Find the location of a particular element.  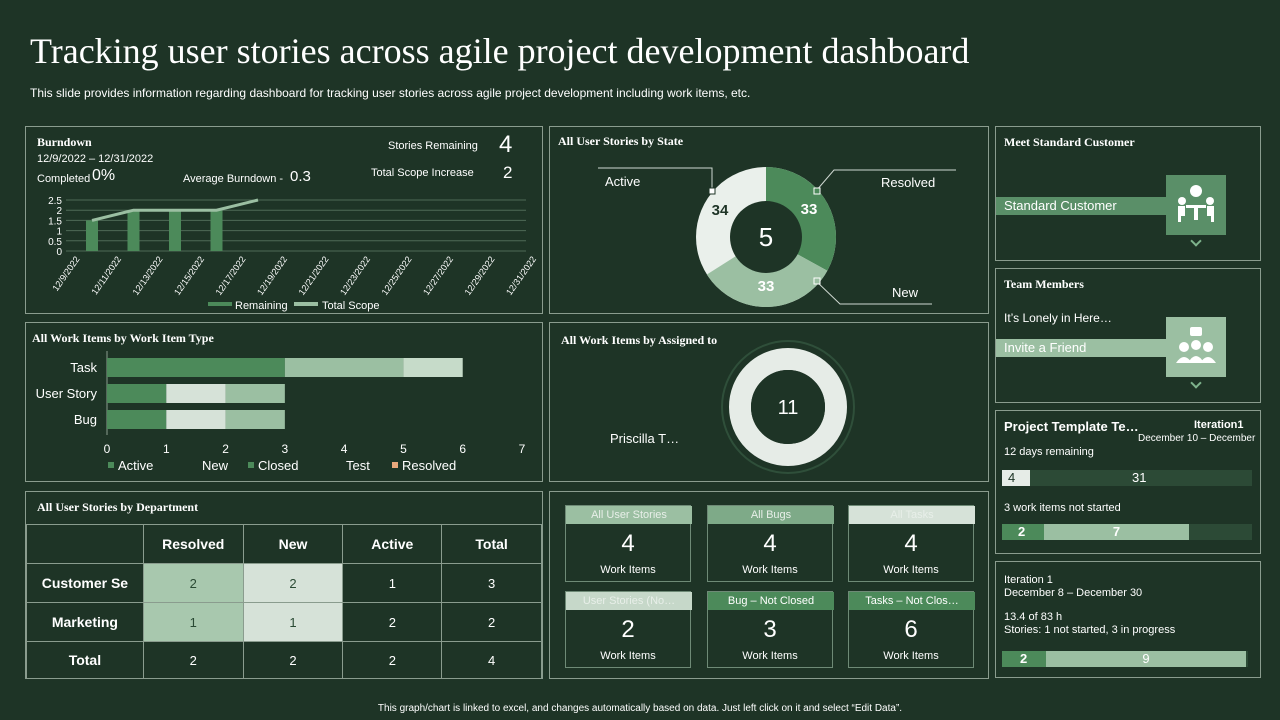

customer-chevron-down-icon is located at coordinates (1196, 241).